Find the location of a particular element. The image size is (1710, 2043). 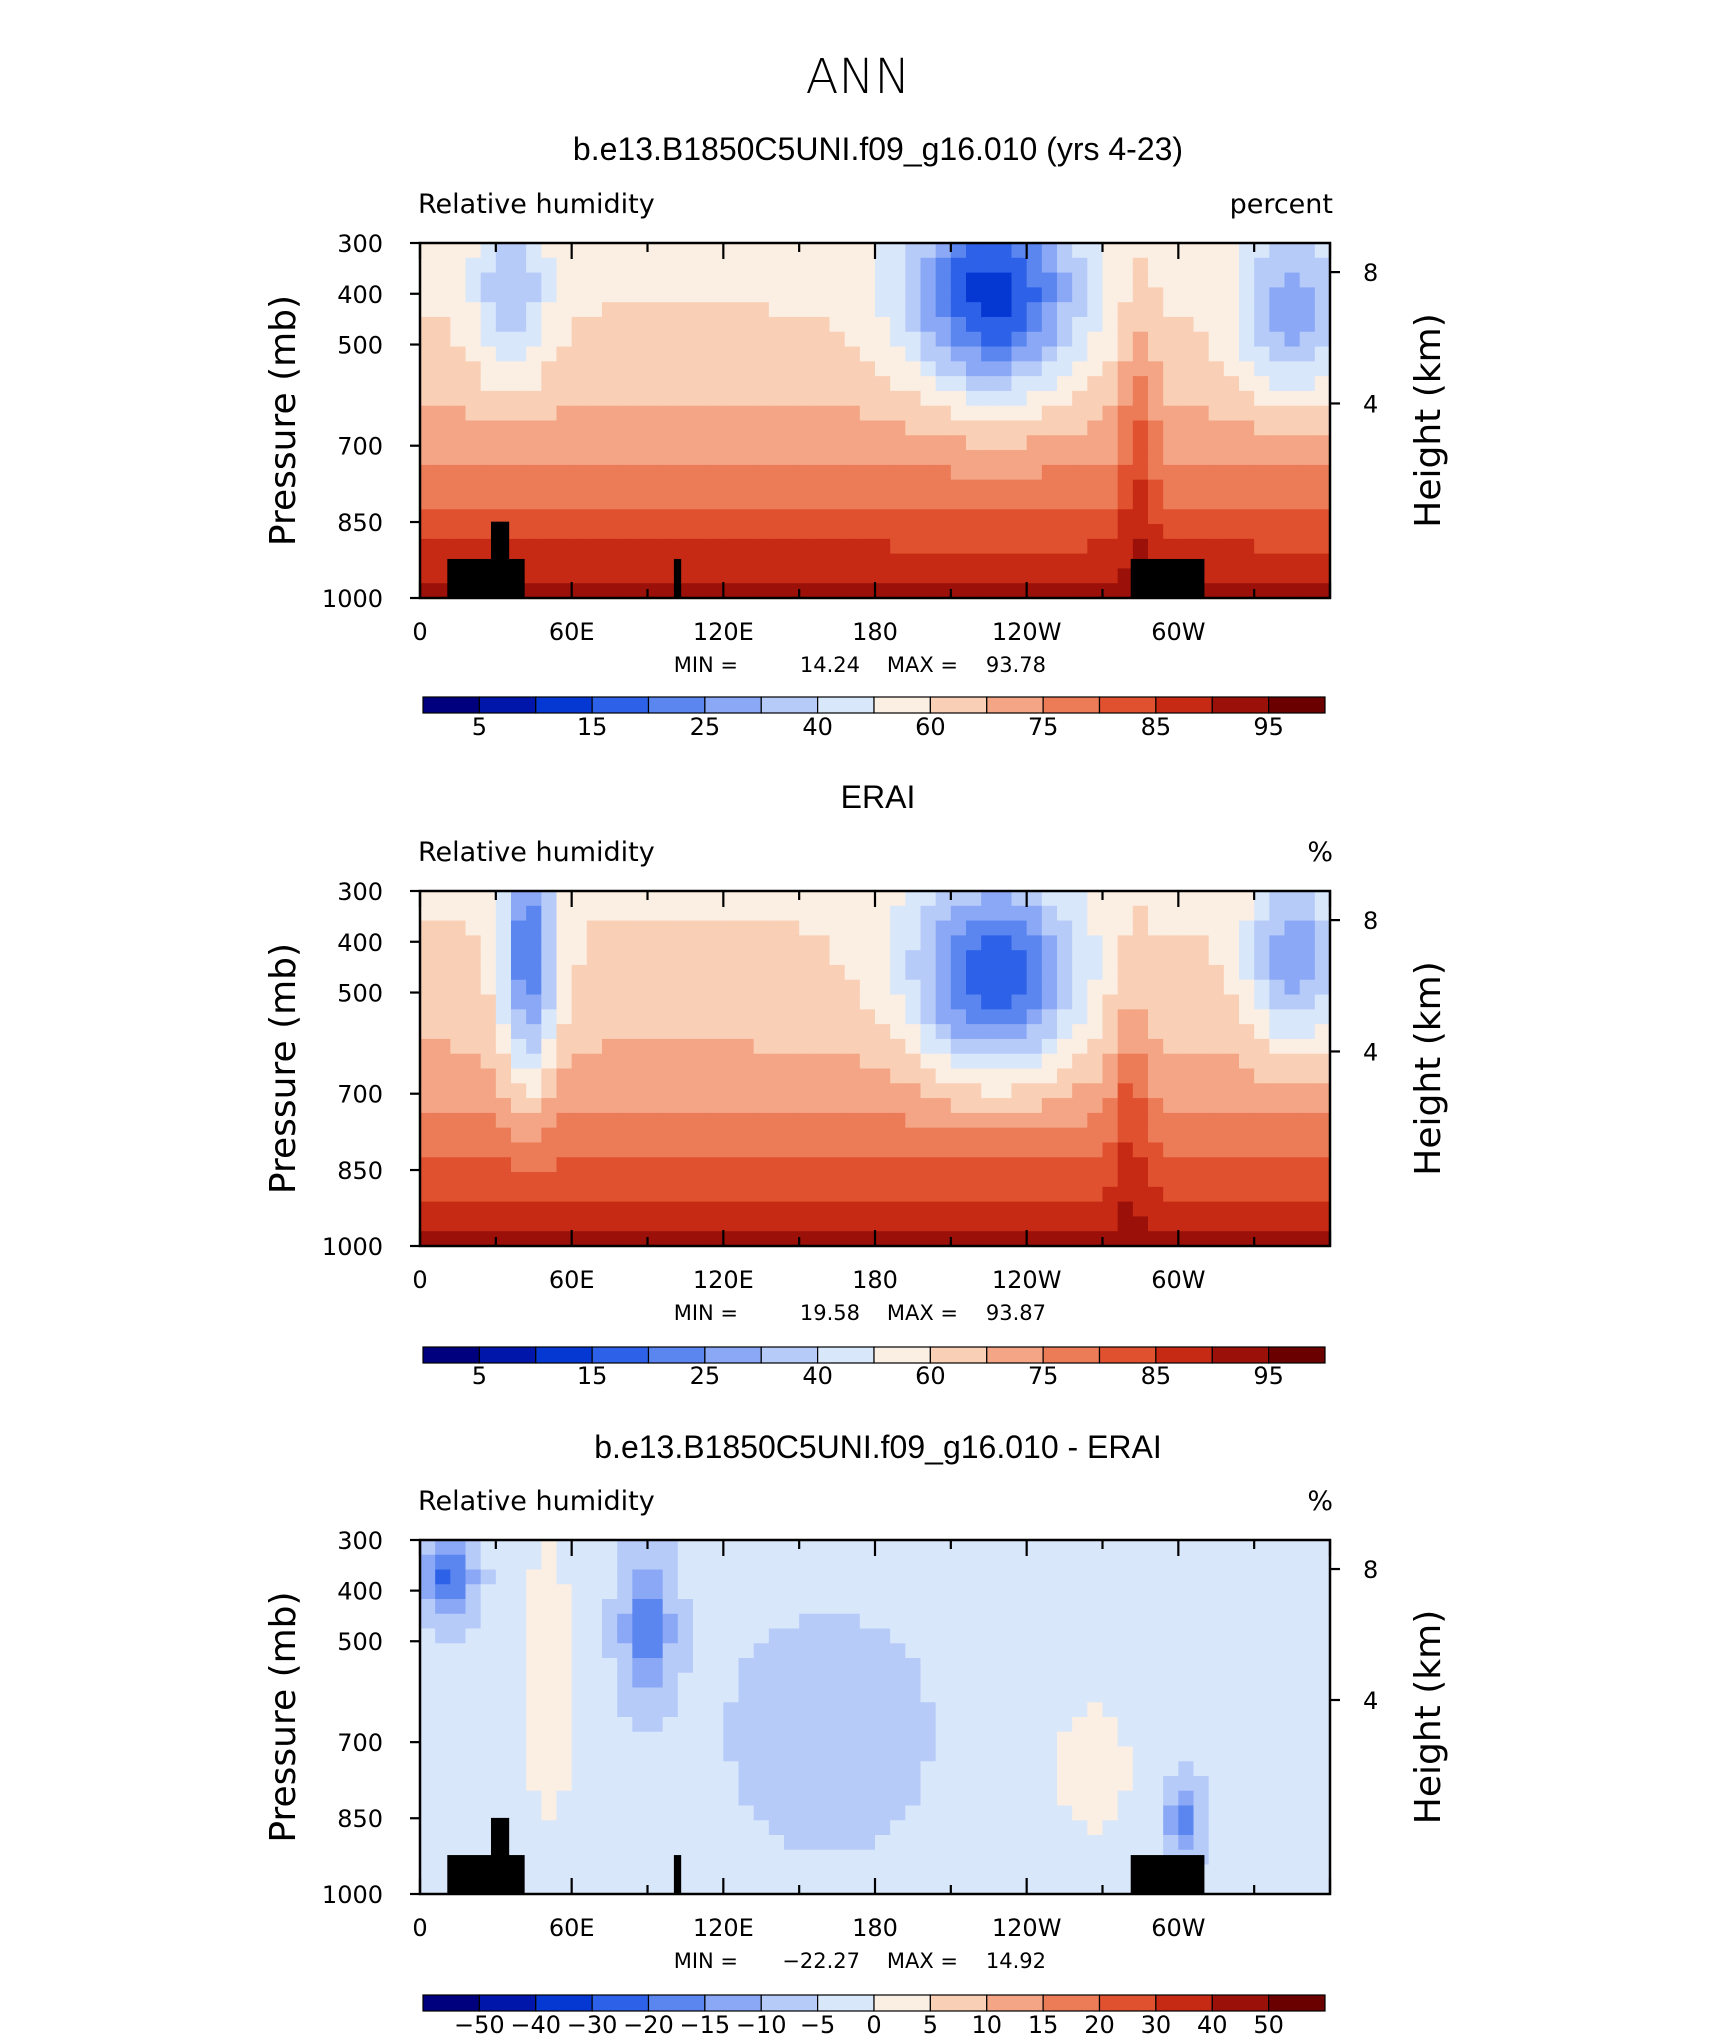

colorbar-label: 85 is located at coordinates (1156, 1376).